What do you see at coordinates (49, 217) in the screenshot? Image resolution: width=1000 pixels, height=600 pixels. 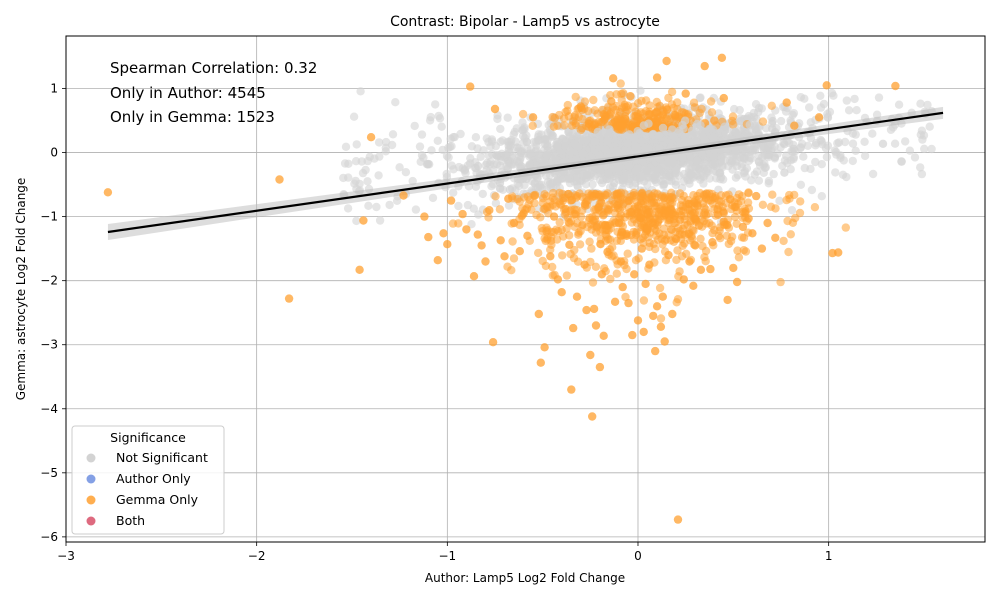 I see `y-tick-label: −1` at bounding box center [49, 217].